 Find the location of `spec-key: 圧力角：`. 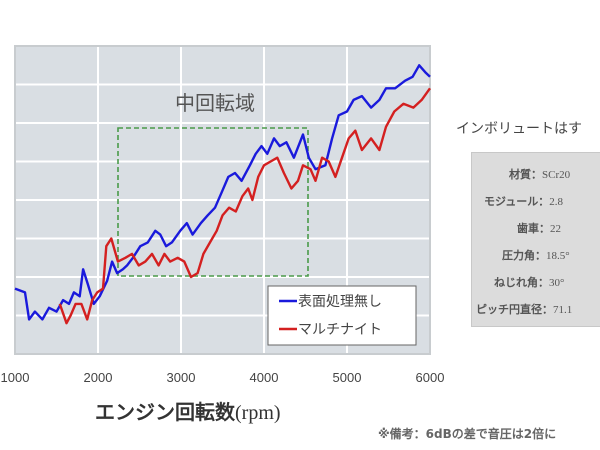

spec-key: 圧力角： is located at coordinates (524, 255).